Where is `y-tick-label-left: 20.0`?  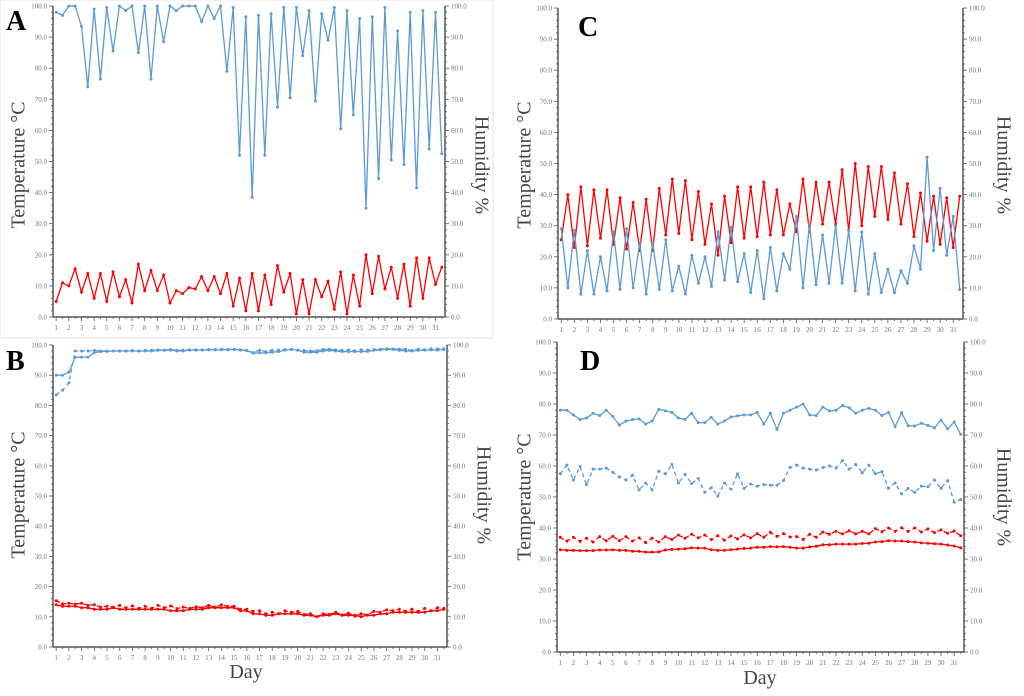 y-tick-label-left: 20.0 is located at coordinates (41, 587).